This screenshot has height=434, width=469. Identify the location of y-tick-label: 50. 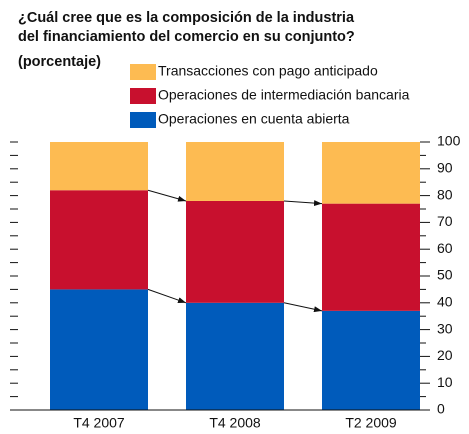
(445, 275).